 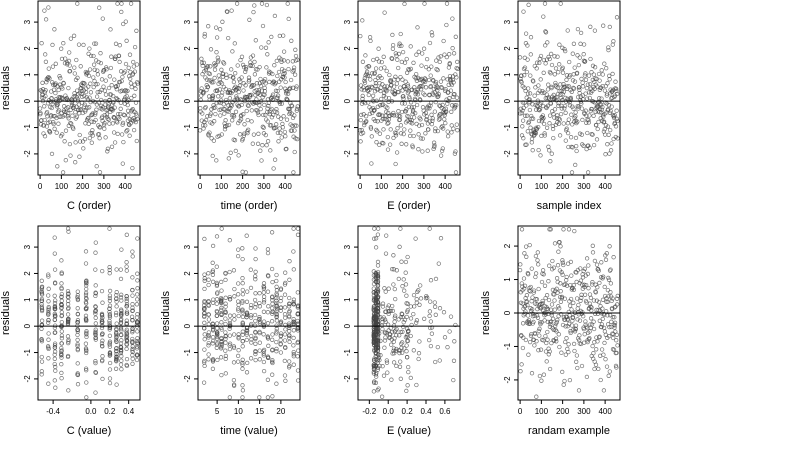 I want to click on y-tick-label: 0, so click(x=507, y=312).